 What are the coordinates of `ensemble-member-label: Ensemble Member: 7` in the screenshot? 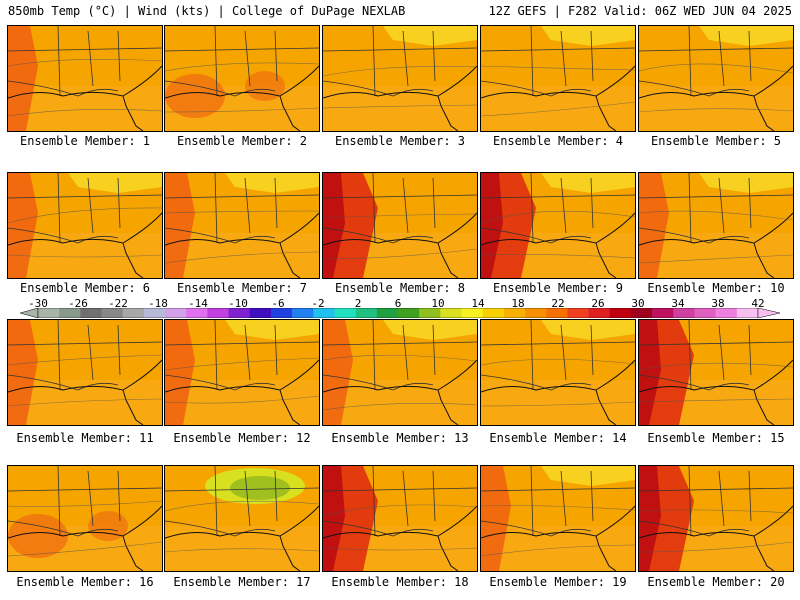 It's located at (242, 288).